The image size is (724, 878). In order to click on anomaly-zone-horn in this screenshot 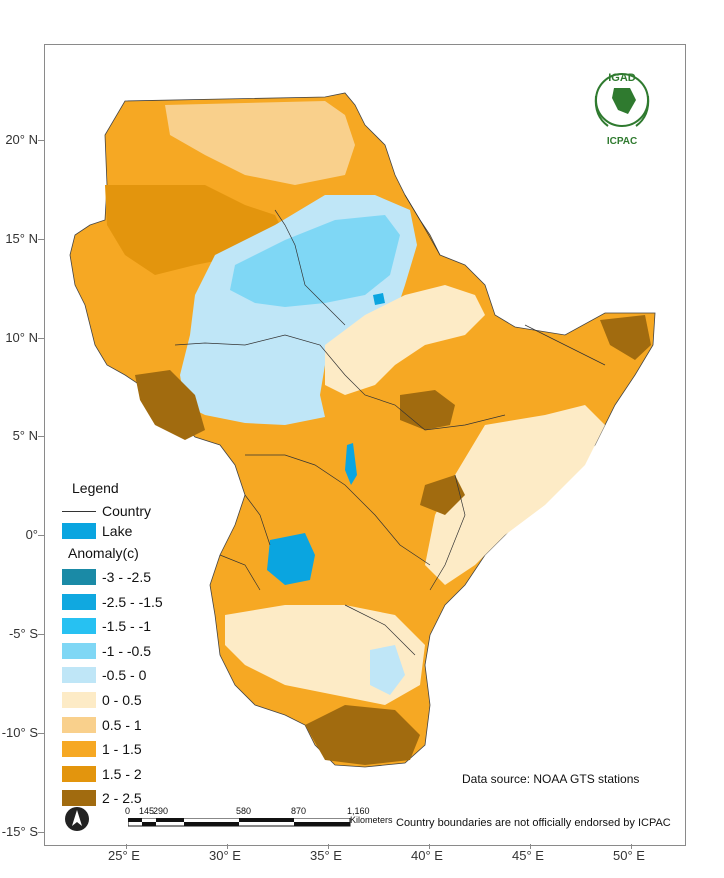, I will do `click(625, 337)`.